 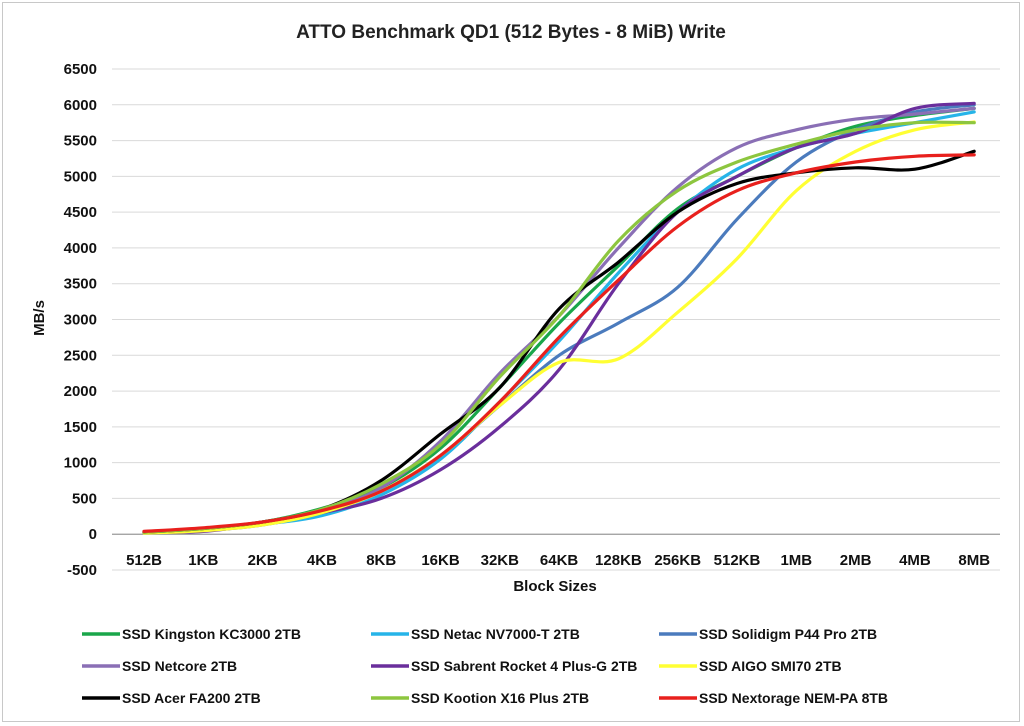 What do you see at coordinates (80, 391) in the screenshot?
I see `y-tick-label: 2000` at bounding box center [80, 391].